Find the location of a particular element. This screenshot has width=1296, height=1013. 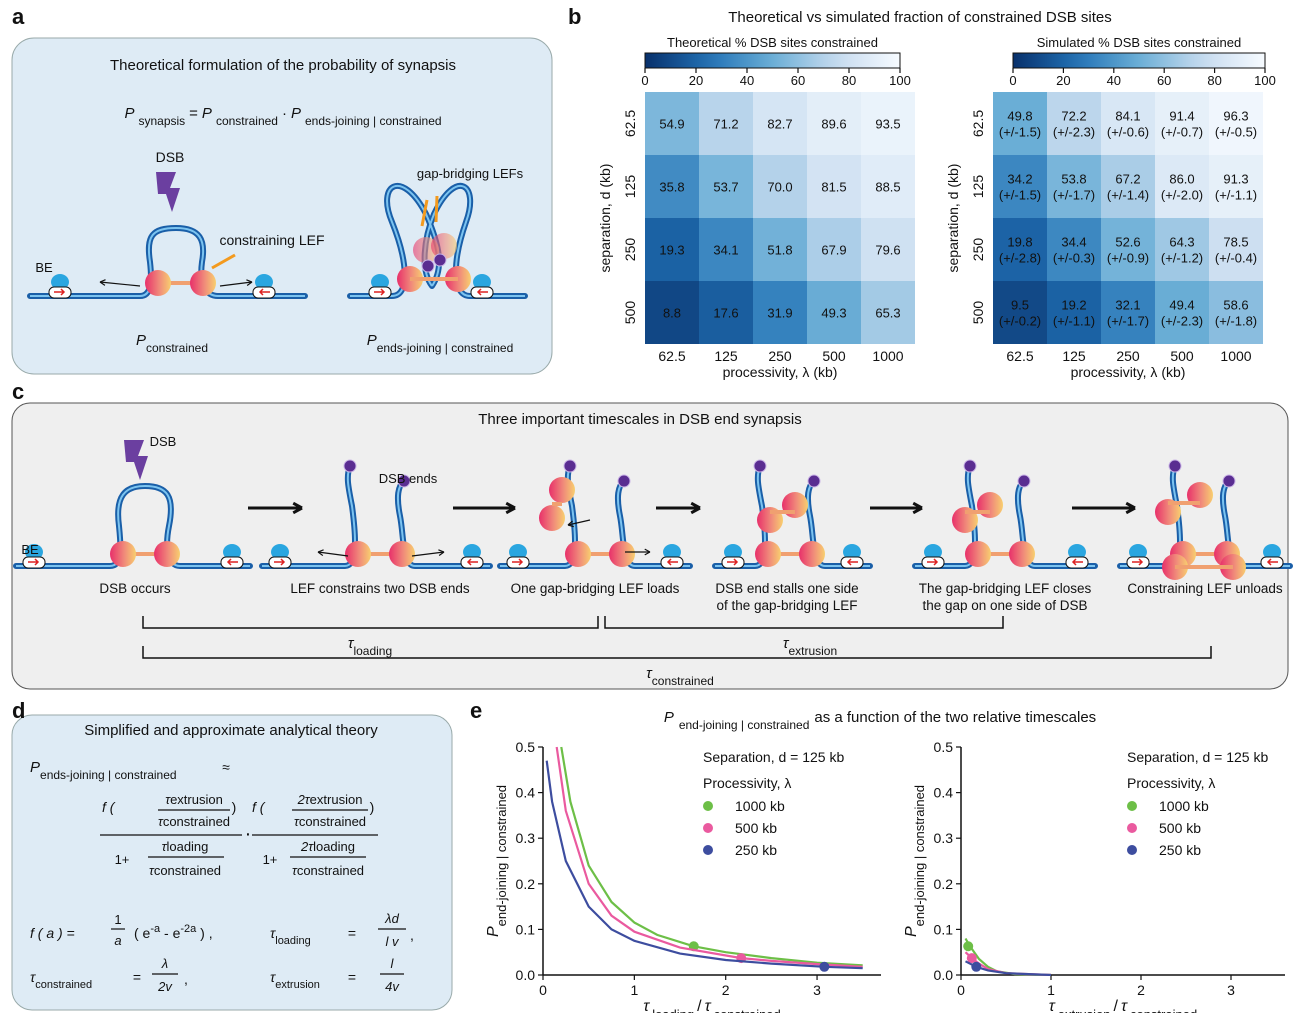

colorbar-tick-label: 80 is located at coordinates (1214, 80).